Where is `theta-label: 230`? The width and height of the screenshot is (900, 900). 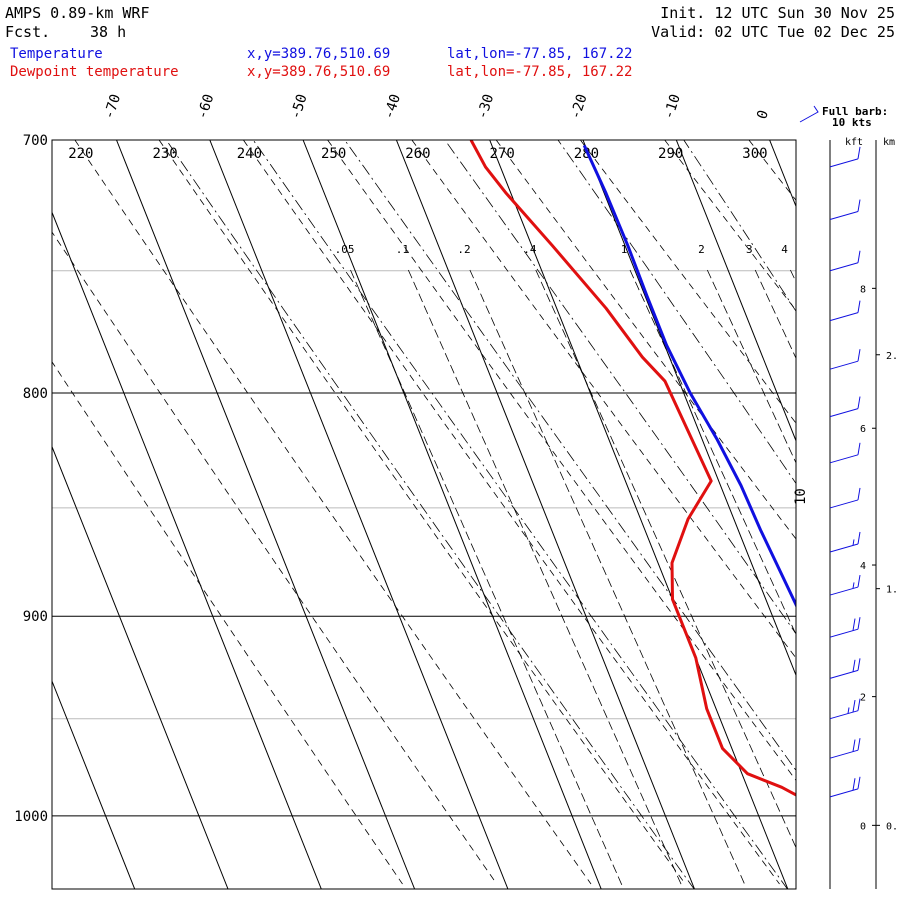
theta-label: 230 is located at coordinates (164, 154).